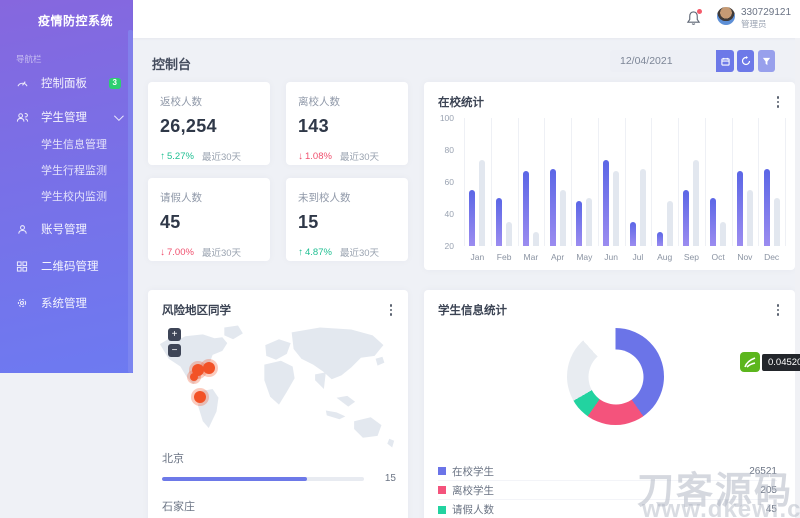  I want to click on stat-label: 返校人数, so click(181, 102).